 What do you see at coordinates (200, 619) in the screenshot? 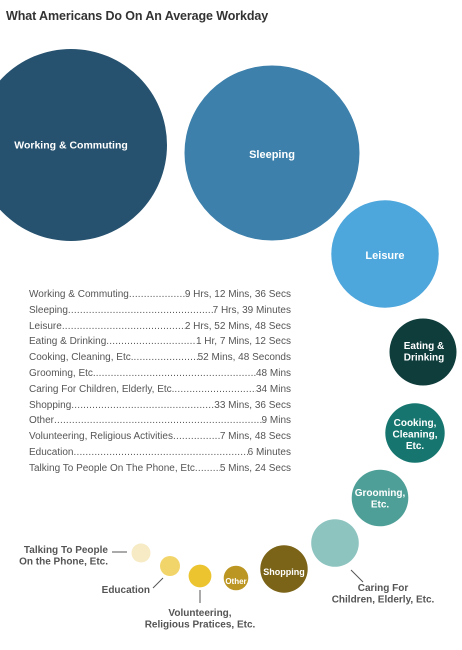
I see `label-volunteering: Volunteering, Religious Pratices, Etc.` at bounding box center [200, 619].